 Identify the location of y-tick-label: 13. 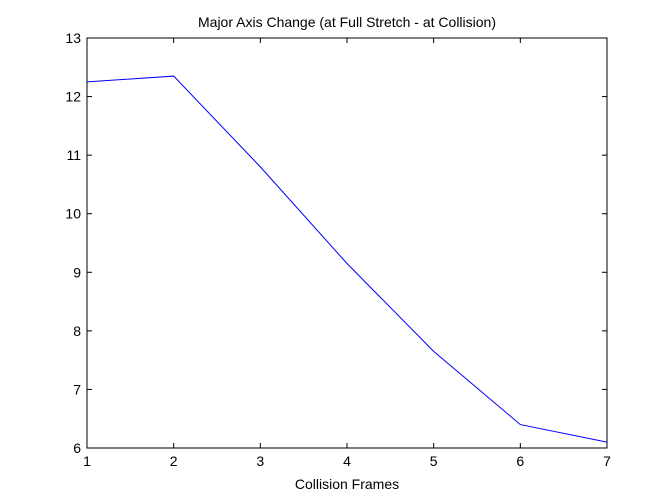
(73, 38).